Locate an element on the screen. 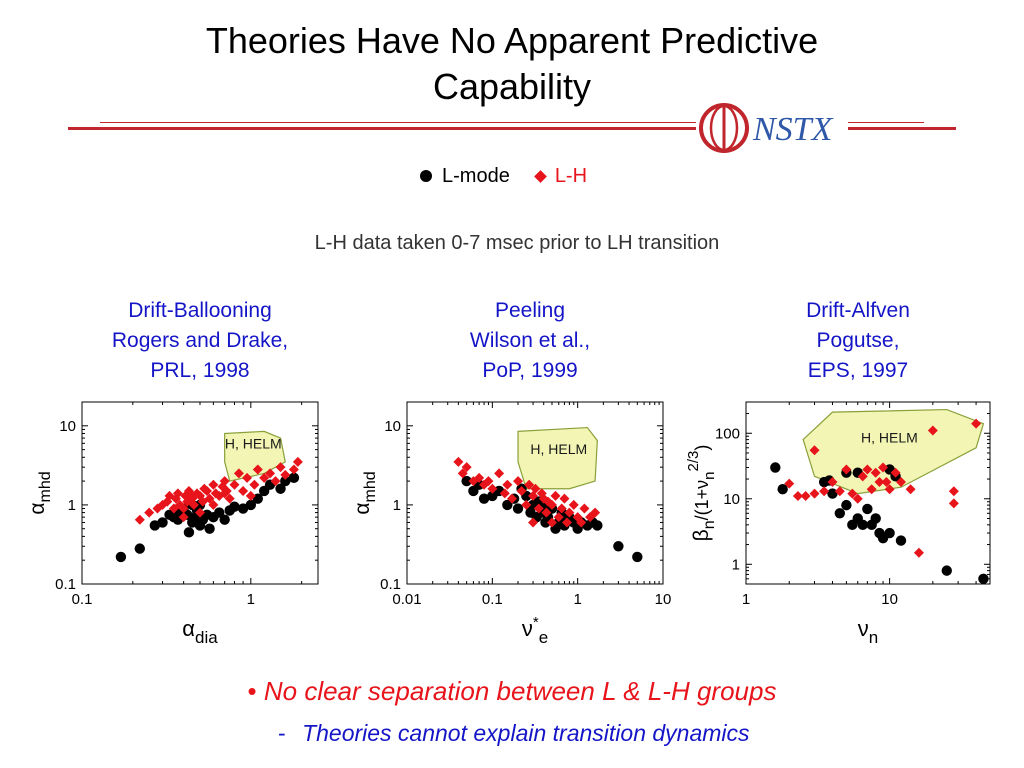  y-axis-label-mid: /(1+ν is located at coordinates (702, 500).